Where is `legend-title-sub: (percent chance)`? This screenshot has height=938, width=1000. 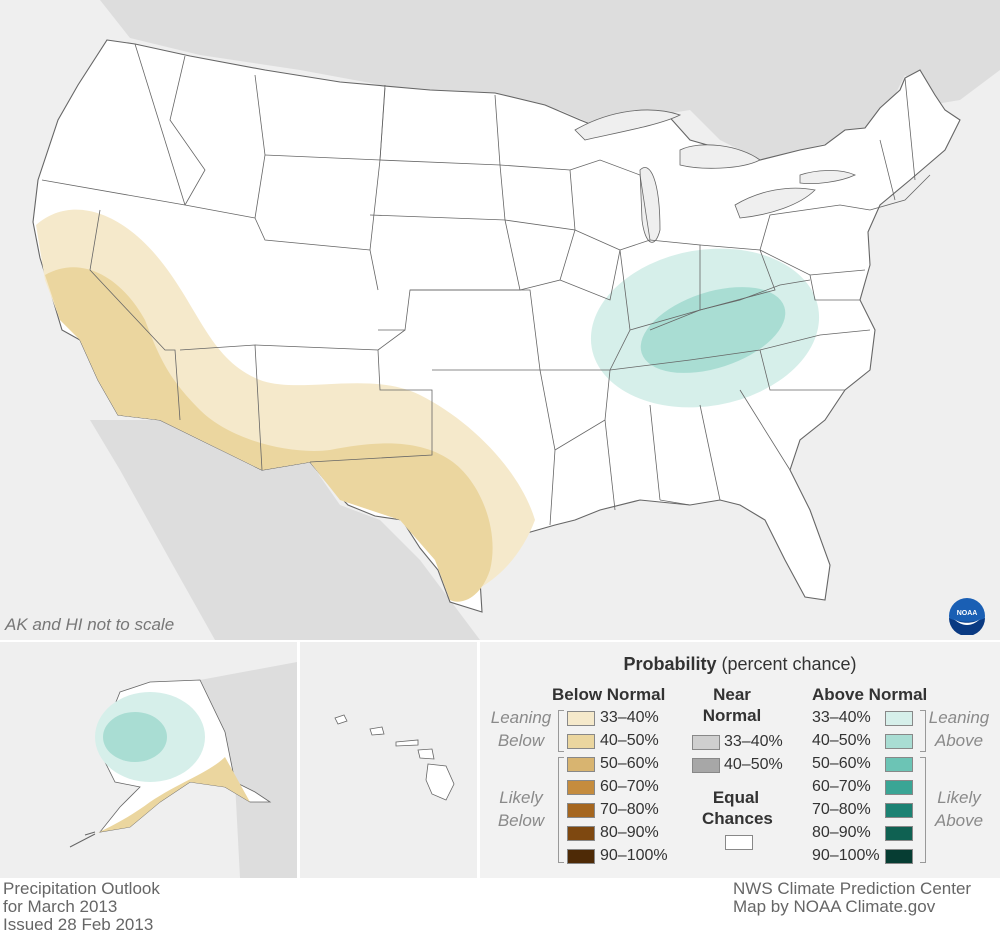
legend-title-sub: (percent chance) is located at coordinates (789, 664).